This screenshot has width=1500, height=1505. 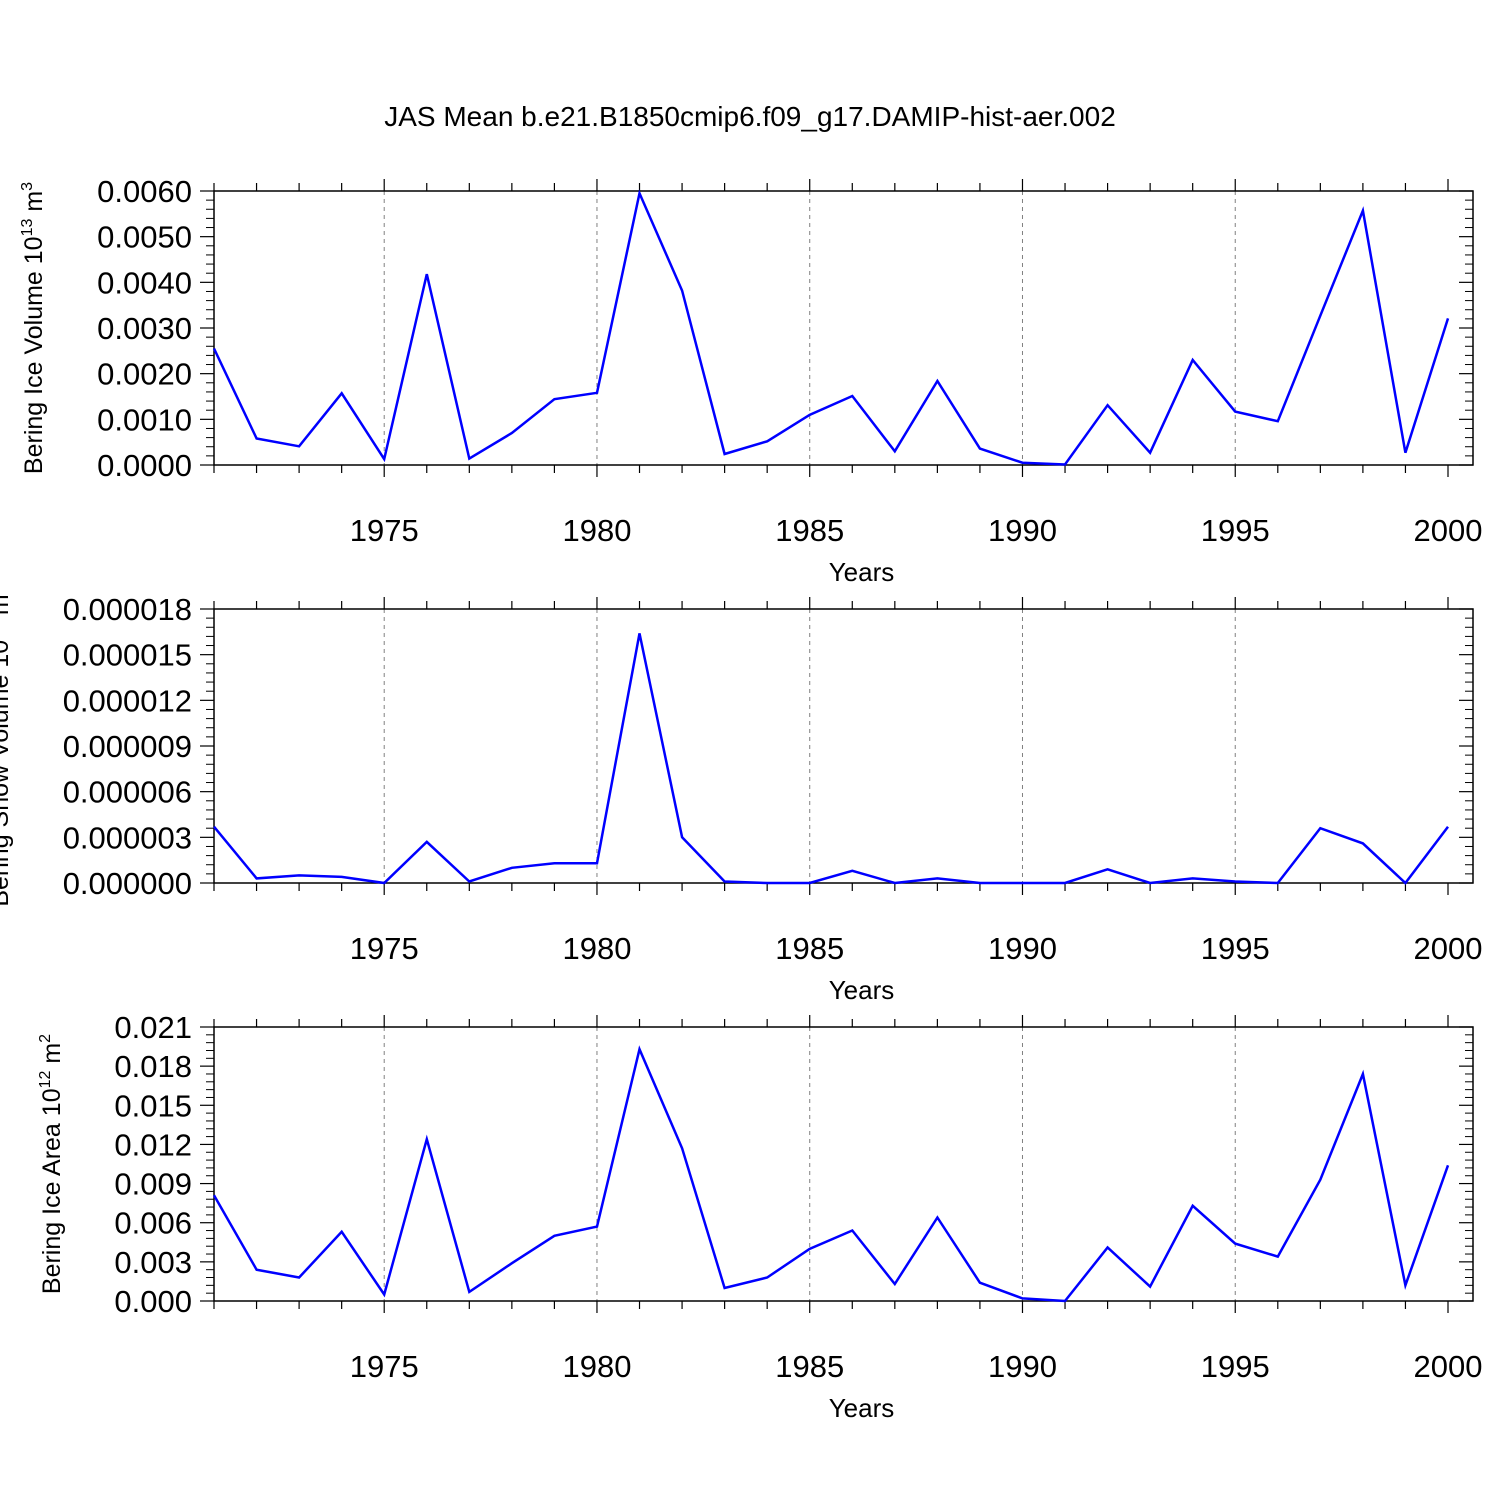 What do you see at coordinates (153, 1301) in the screenshot?
I see `y-tick-label: 0.000` at bounding box center [153, 1301].